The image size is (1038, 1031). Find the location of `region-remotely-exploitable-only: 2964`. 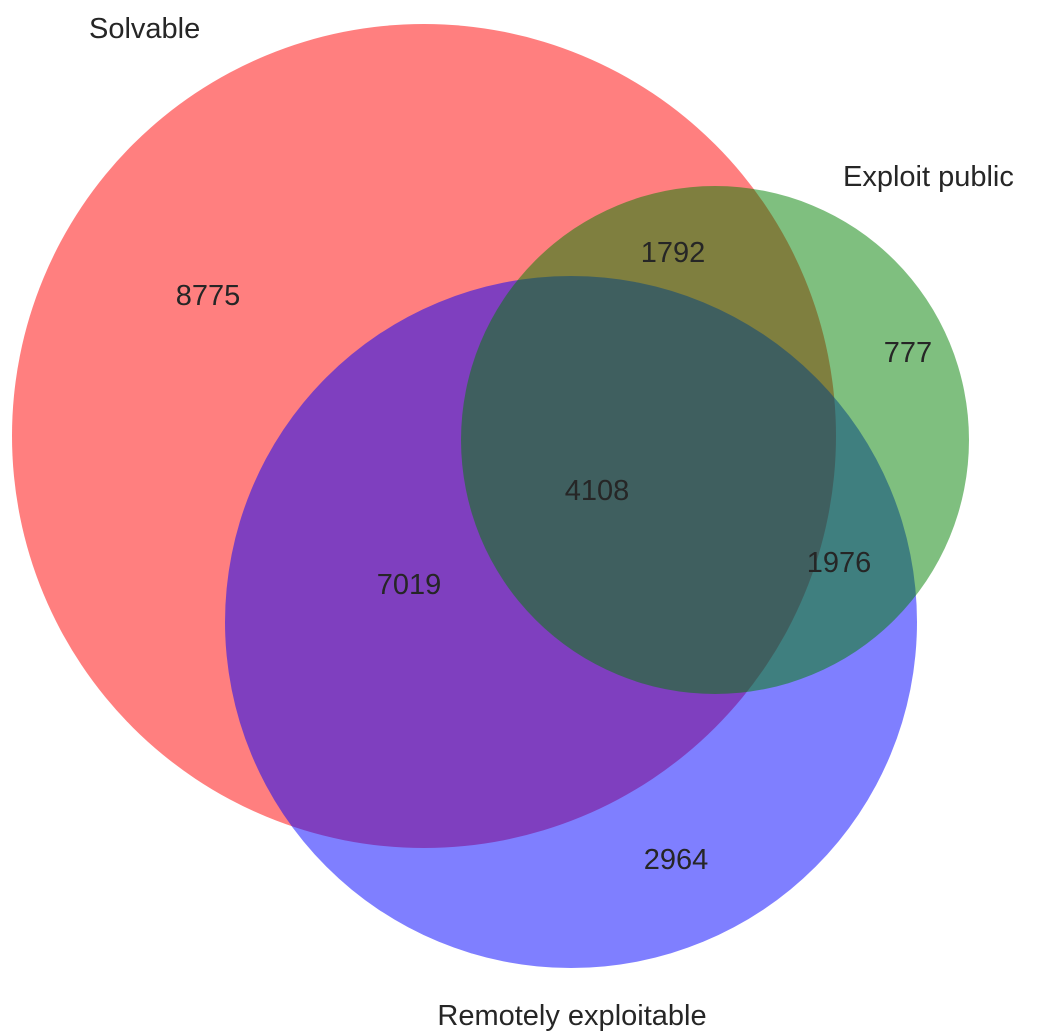

region-remotely-exploitable-only: 2964 is located at coordinates (676, 860).